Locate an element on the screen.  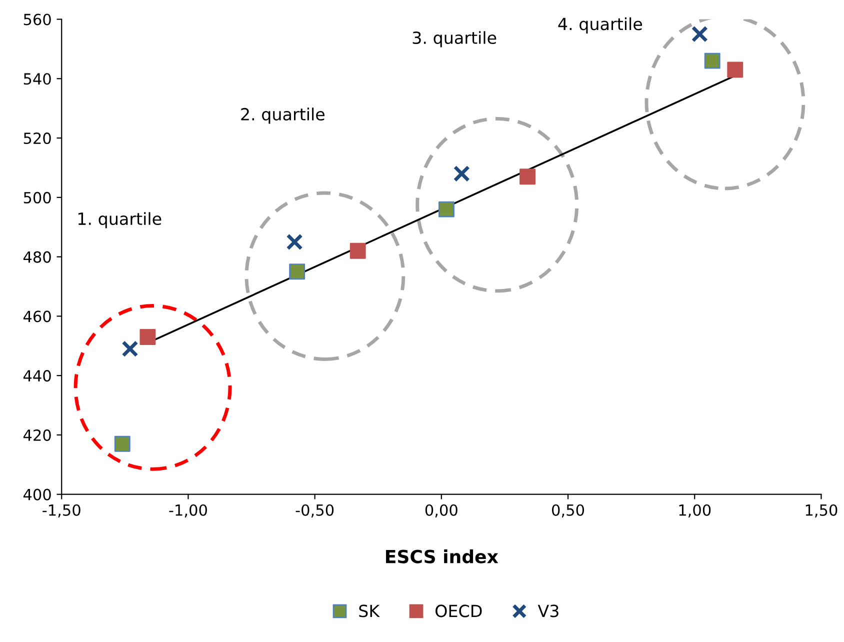
x-tick-label: 1,50 is located at coordinates (822, 511).